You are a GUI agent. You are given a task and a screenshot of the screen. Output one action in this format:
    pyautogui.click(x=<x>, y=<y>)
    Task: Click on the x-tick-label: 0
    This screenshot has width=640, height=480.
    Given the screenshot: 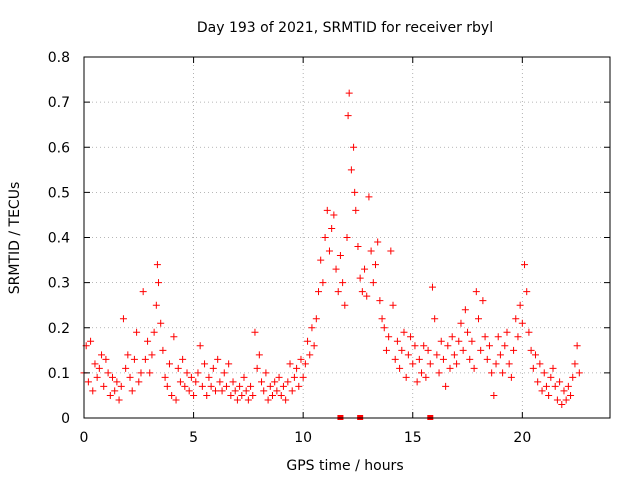 What is the action you would take?
    pyautogui.click(x=84, y=438)
    